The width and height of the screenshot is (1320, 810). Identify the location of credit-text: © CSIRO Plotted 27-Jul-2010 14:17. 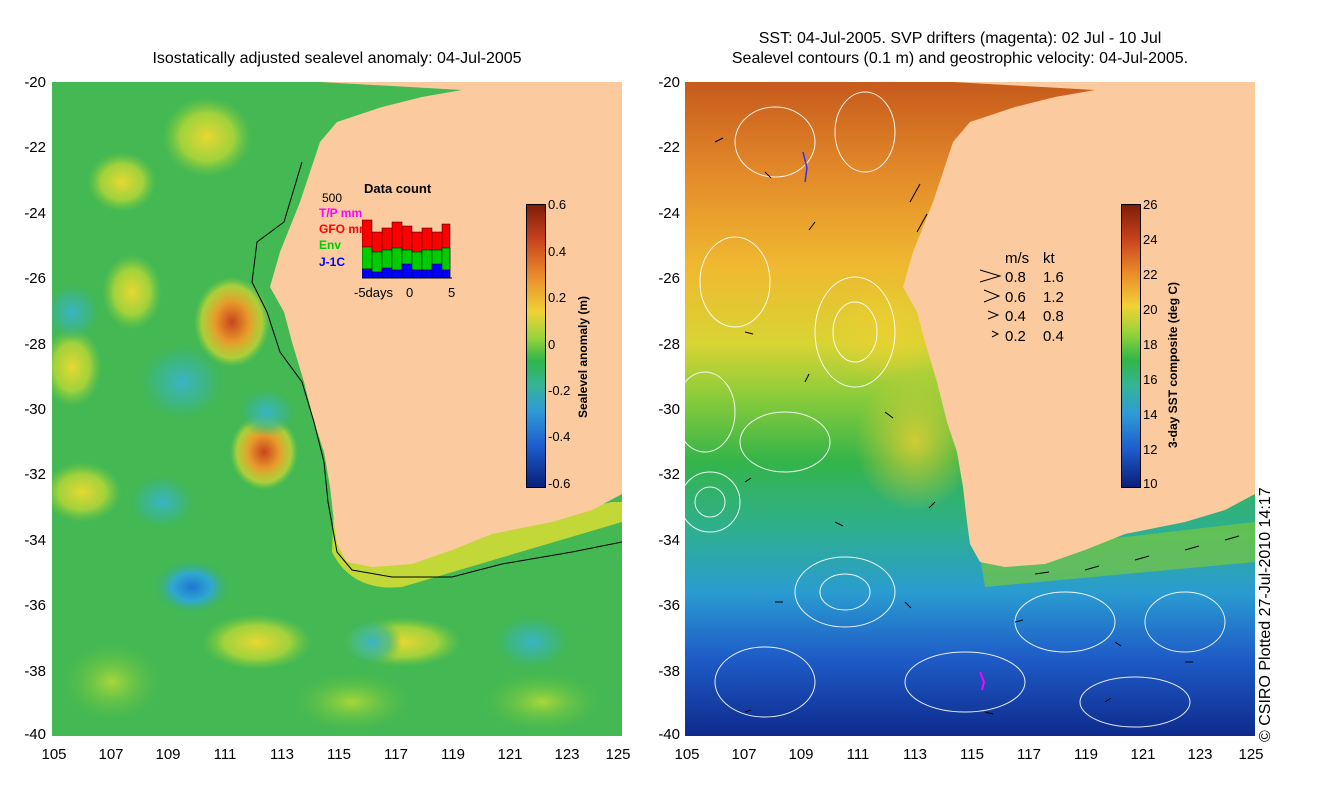
(1265, 614).